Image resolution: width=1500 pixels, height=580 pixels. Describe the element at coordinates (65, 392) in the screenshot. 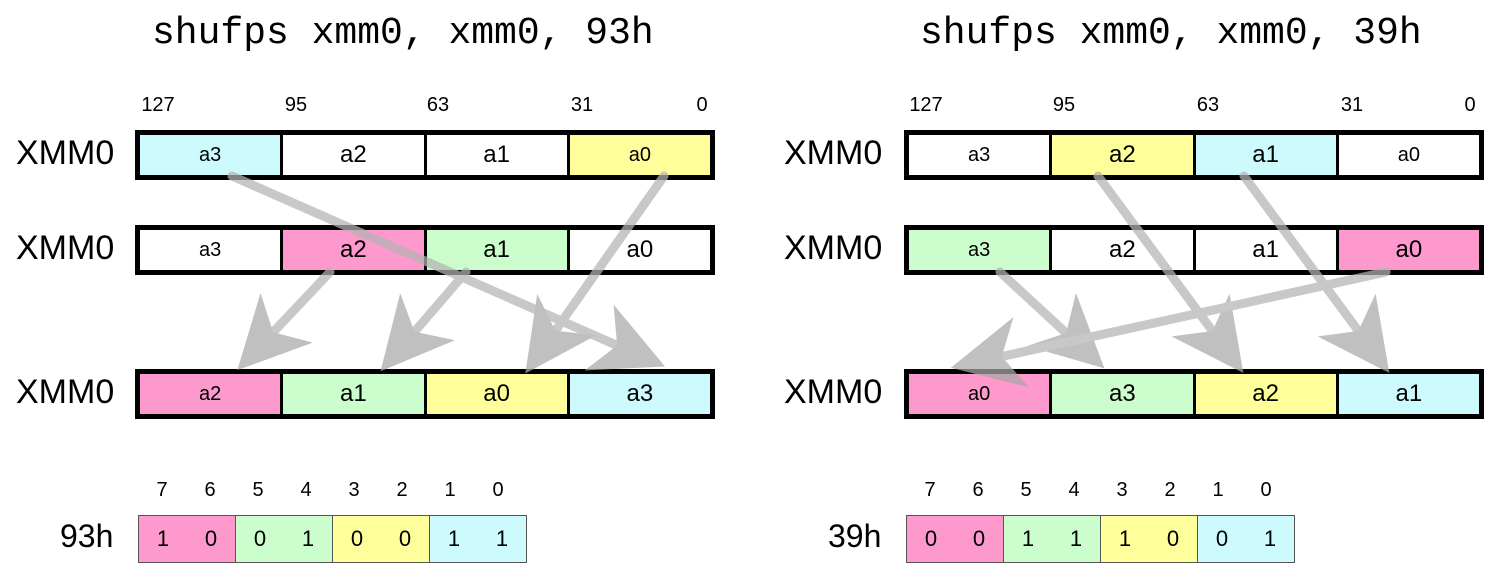

I see `left-row3-label: XMM0` at that location.